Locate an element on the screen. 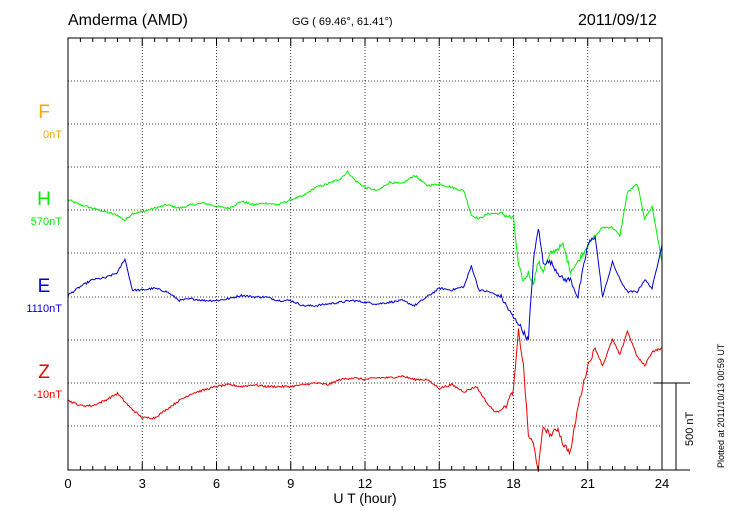 This screenshot has height=520, width=730. x-tick-label: 0 is located at coordinates (67, 483).